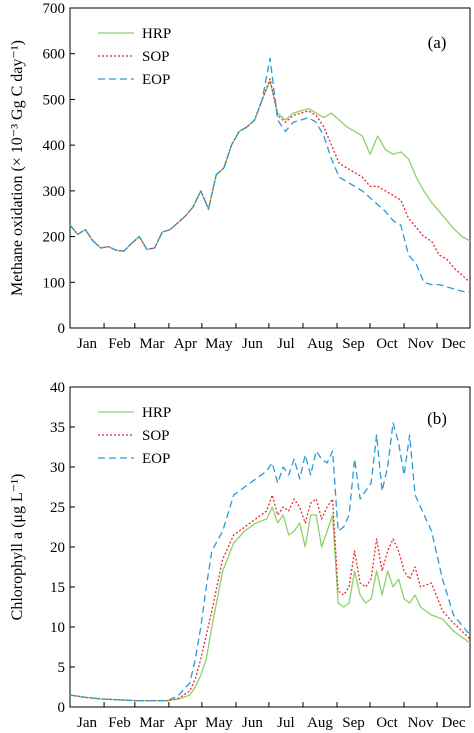 The image size is (474, 733). I want to click on x-tick-label-a: May, so click(219, 344).